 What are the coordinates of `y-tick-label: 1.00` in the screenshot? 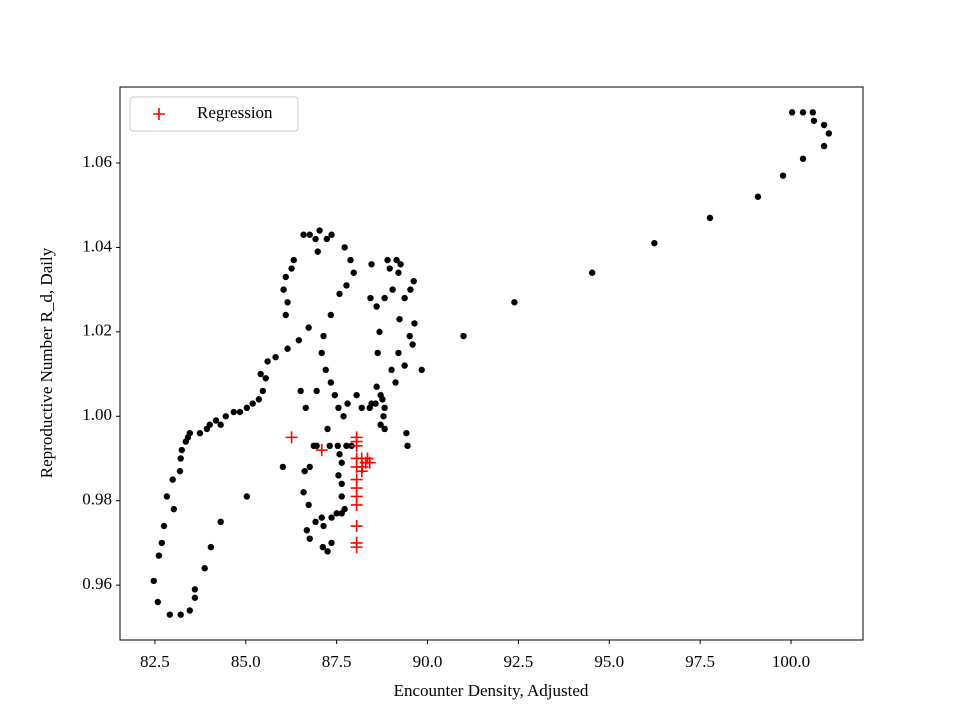 It's located at (97, 414).